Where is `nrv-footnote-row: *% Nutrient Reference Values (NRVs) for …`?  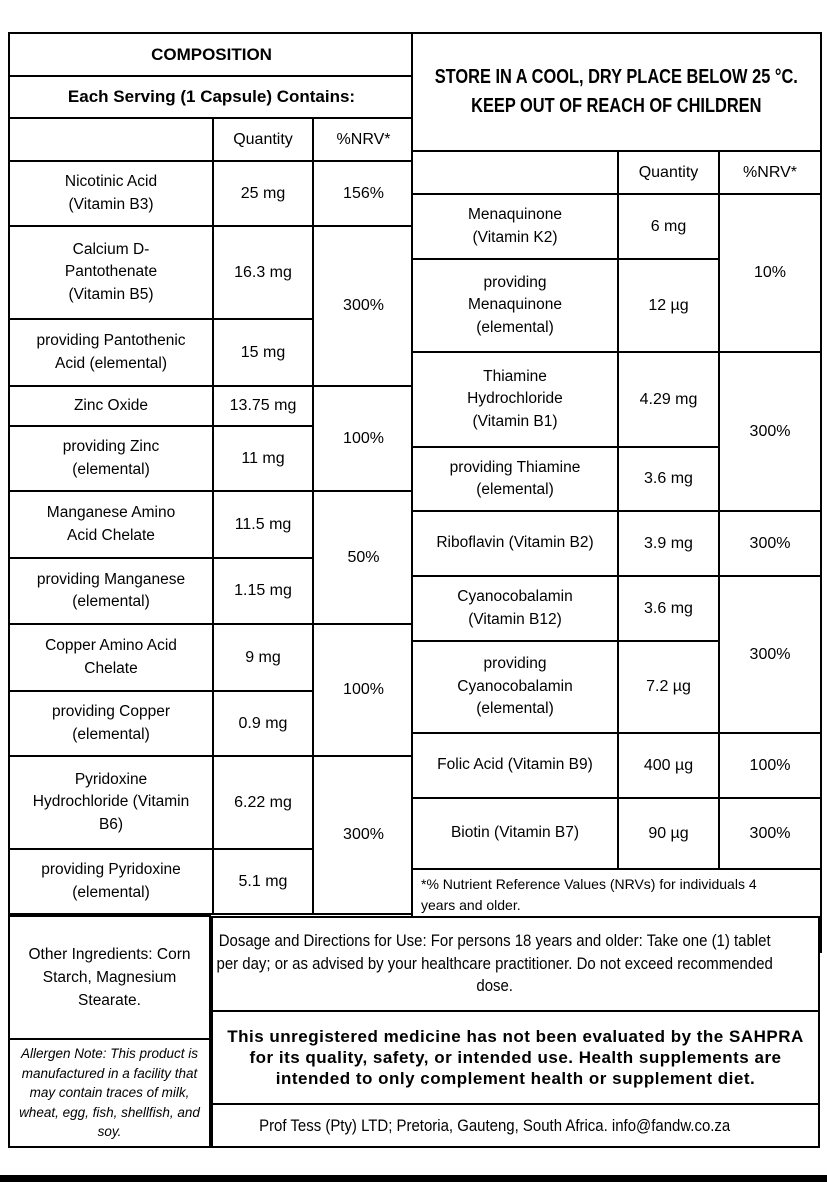
nrv-footnote-row: *% Nutrient Reference Values (NRVs) for … is located at coordinates (616, 895).